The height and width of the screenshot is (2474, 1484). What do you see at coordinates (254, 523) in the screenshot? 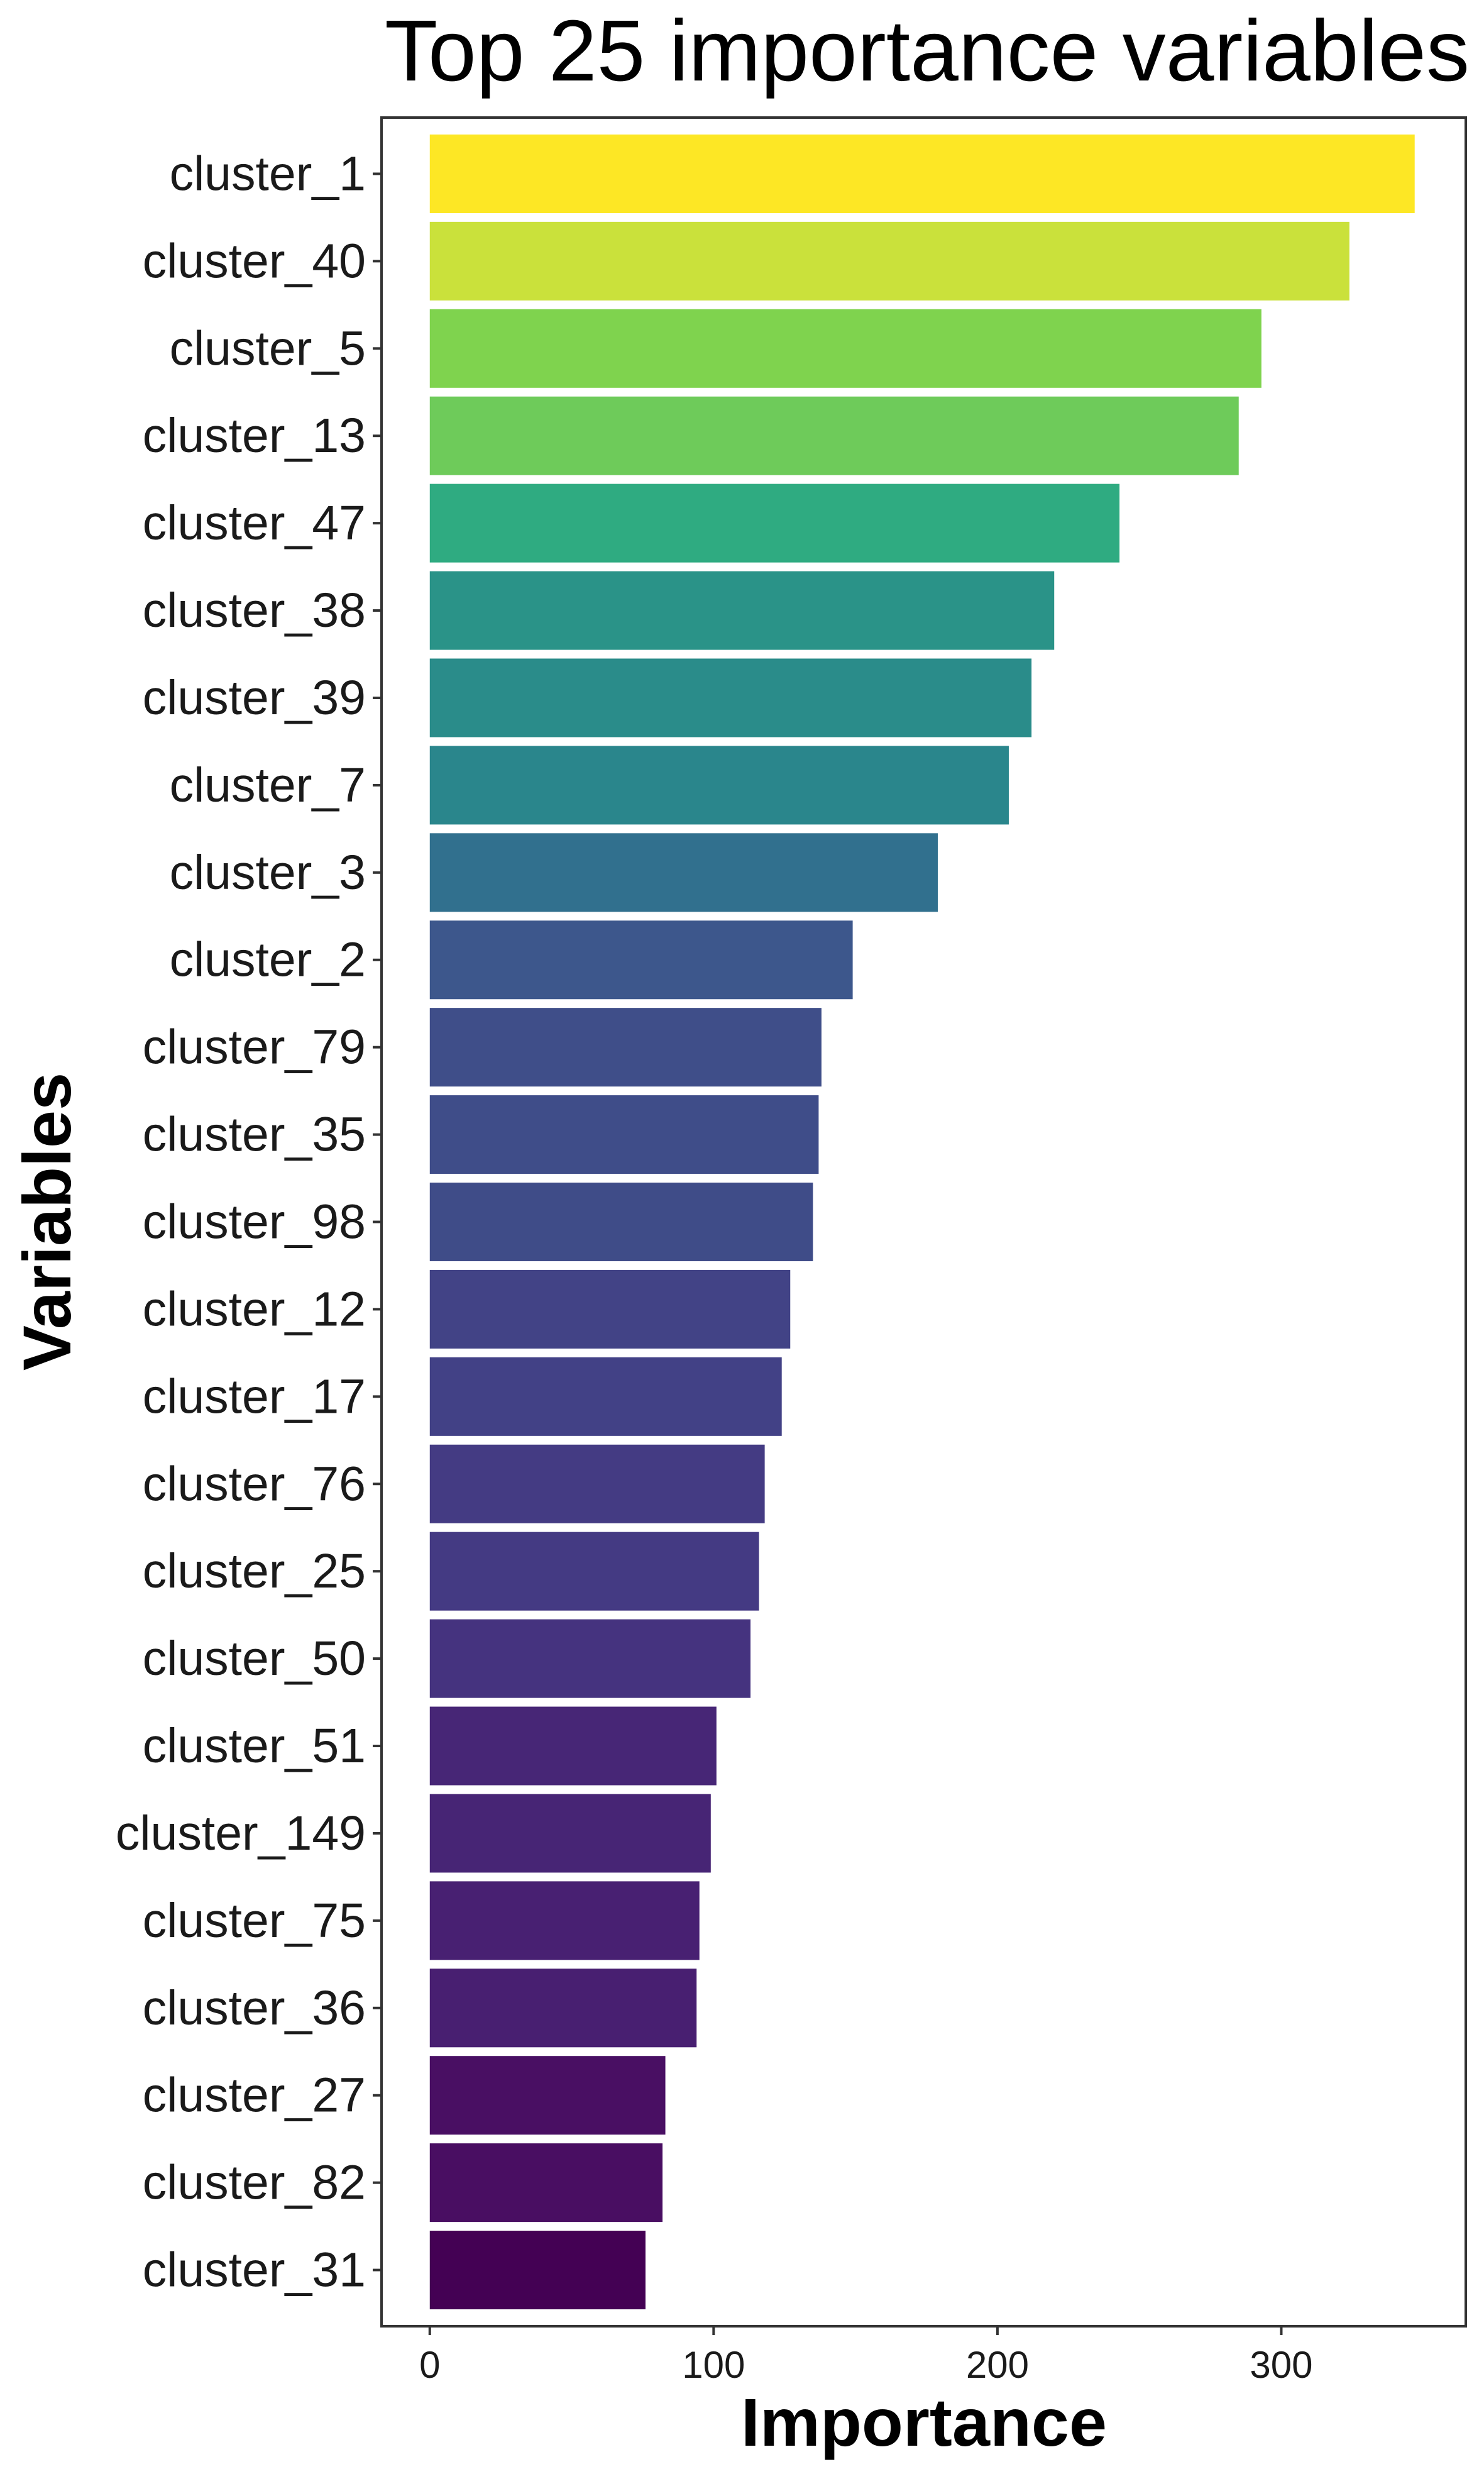
I see `y-tick-label: cluster_47` at bounding box center [254, 523].